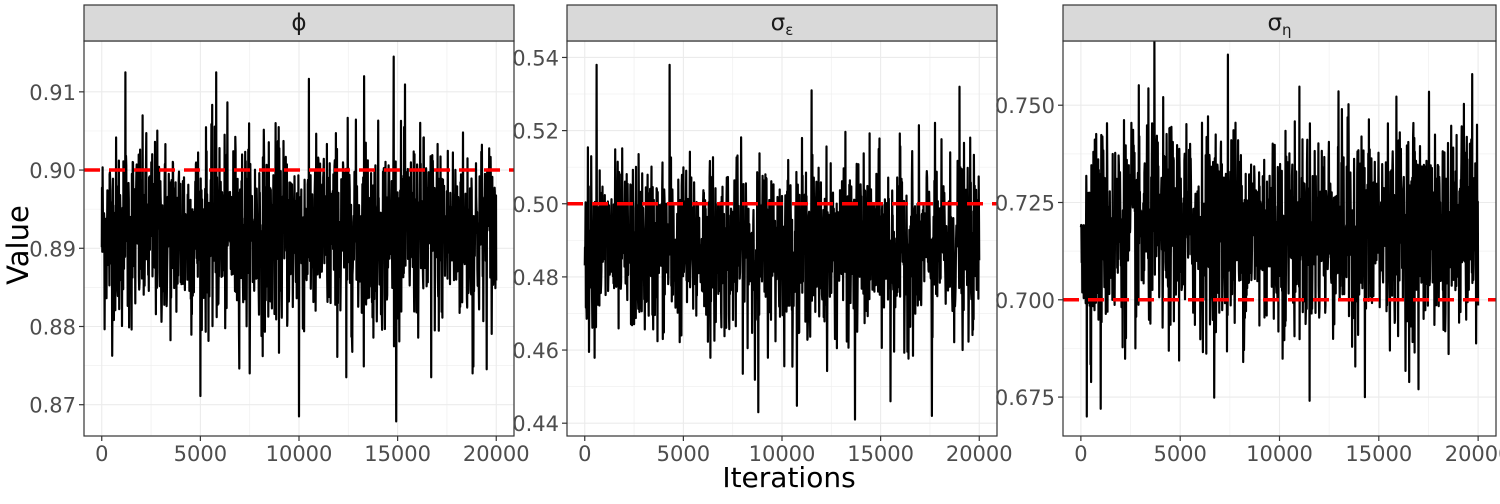 The width and height of the screenshot is (1500, 504). Describe the element at coordinates (789, 30) in the screenshot. I see `facet-title-subscript: ε` at that location.